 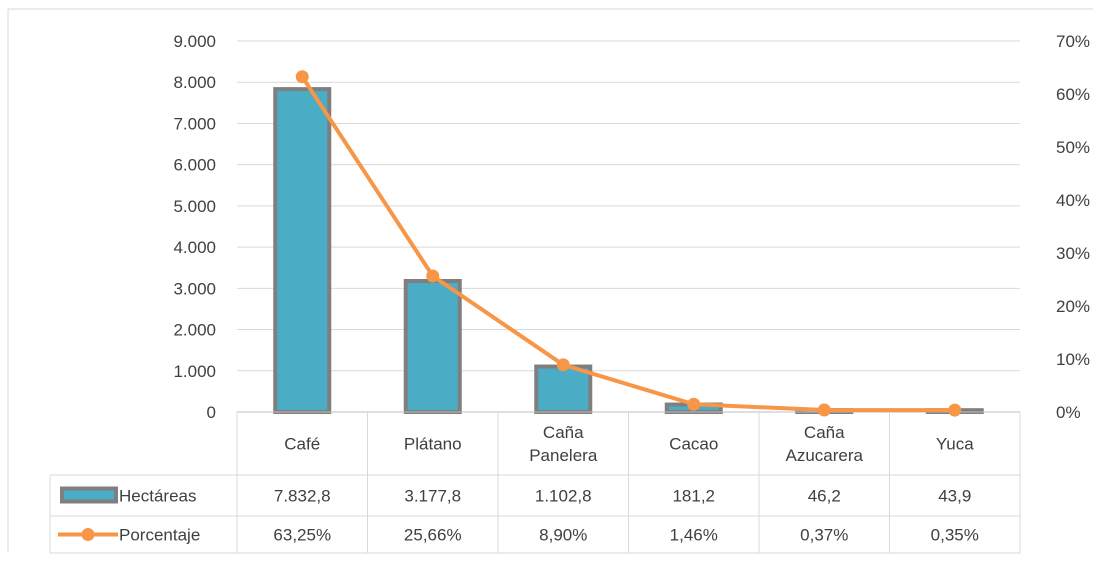 What do you see at coordinates (302, 496) in the screenshot?
I see `table-cell: 7.832,8` at bounding box center [302, 496].